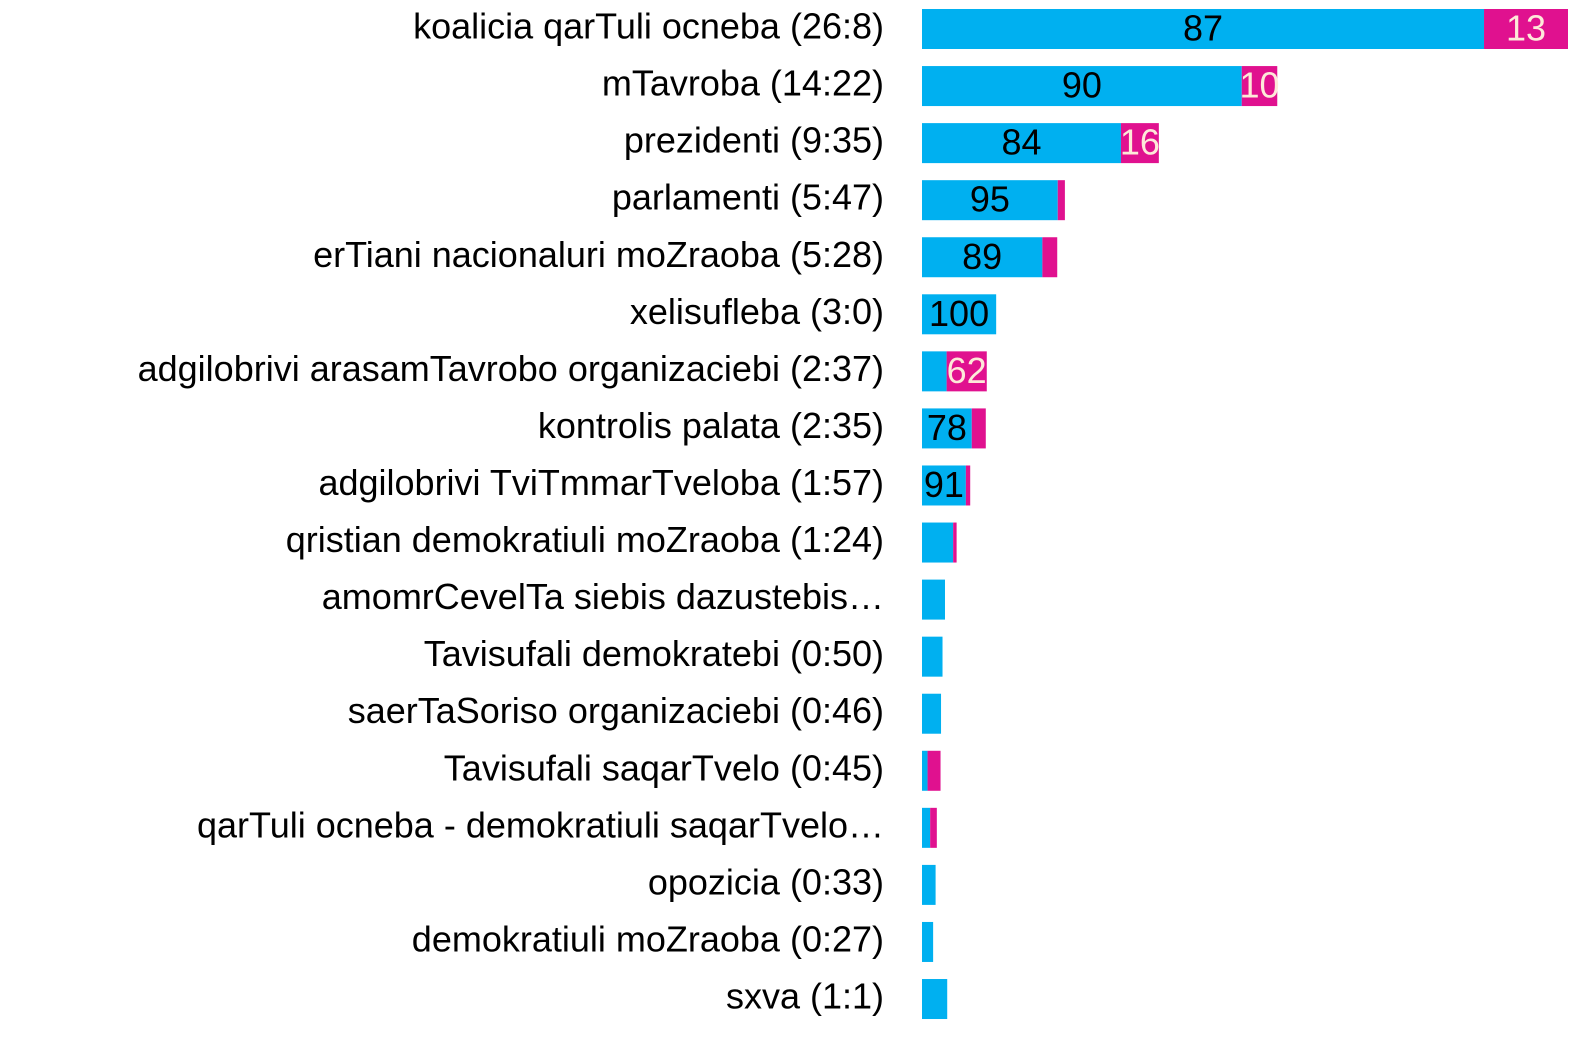 This screenshot has height=1038, width=1596. I want to click on value-label: 62, so click(967, 370).